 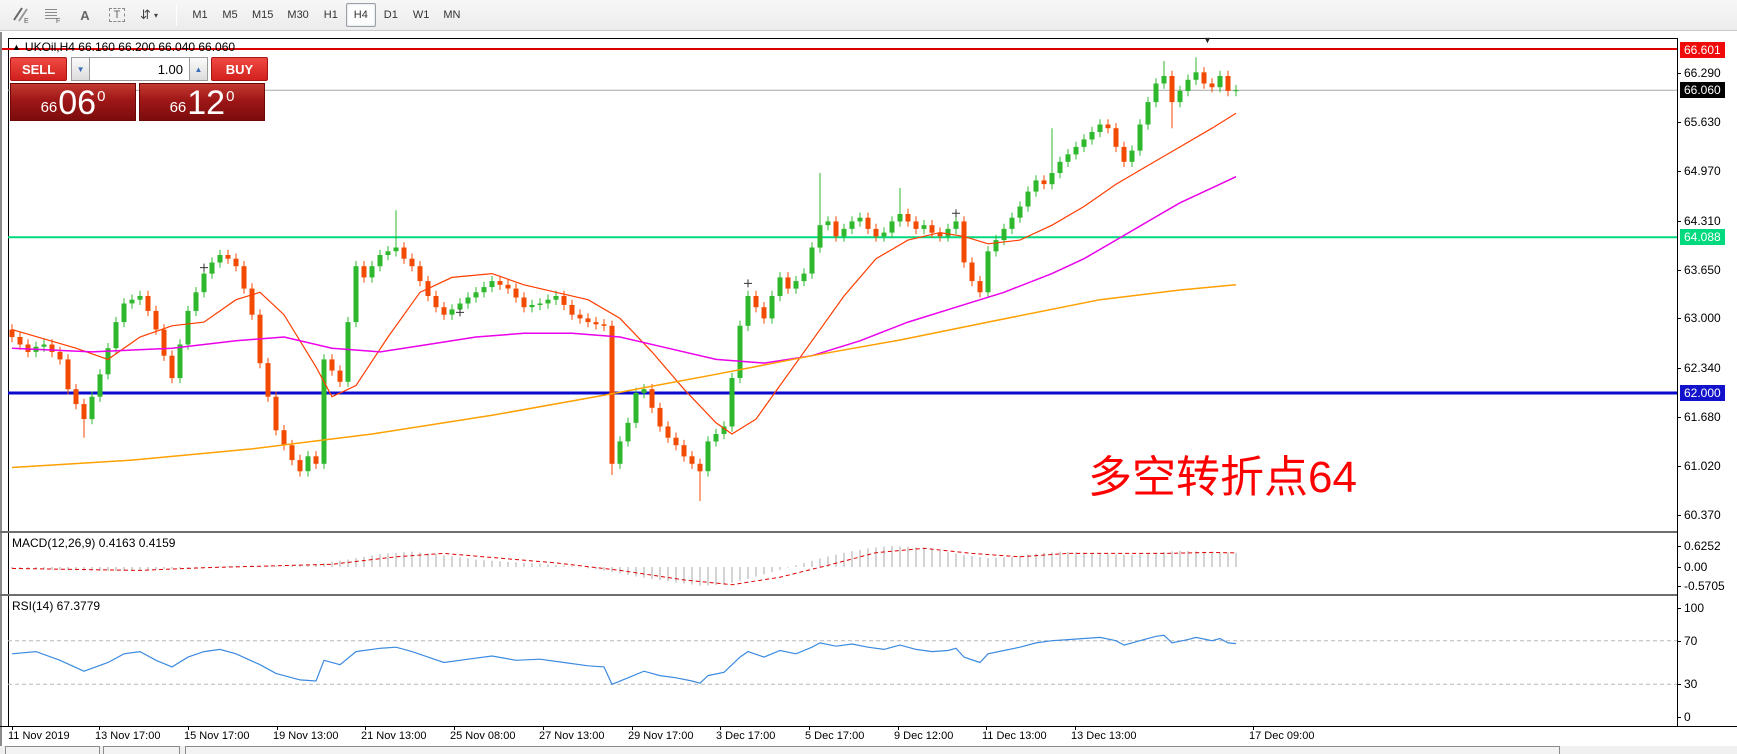 I want to click on ask-price-display: 66 12 0, so click(x=202, y=102).